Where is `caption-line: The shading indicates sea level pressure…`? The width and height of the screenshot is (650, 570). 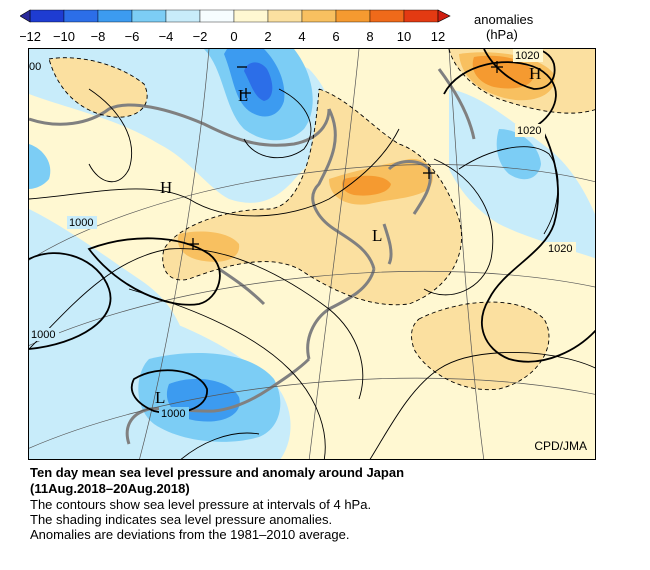 caption-line: The shading indicates sea level pressure… is located at coordinates (181, 519).